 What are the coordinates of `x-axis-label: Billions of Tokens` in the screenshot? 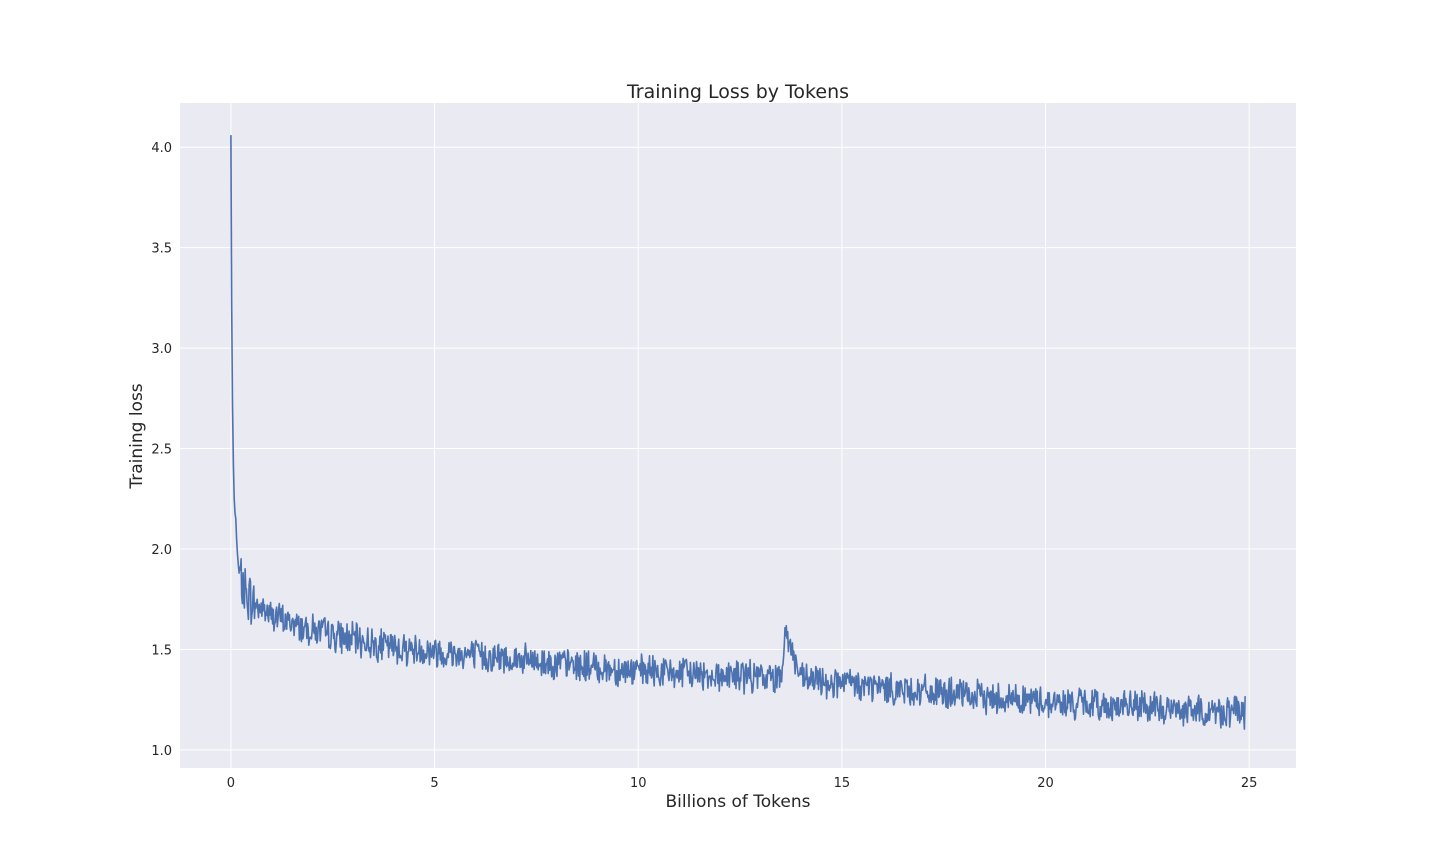 It's located at (737, 802).